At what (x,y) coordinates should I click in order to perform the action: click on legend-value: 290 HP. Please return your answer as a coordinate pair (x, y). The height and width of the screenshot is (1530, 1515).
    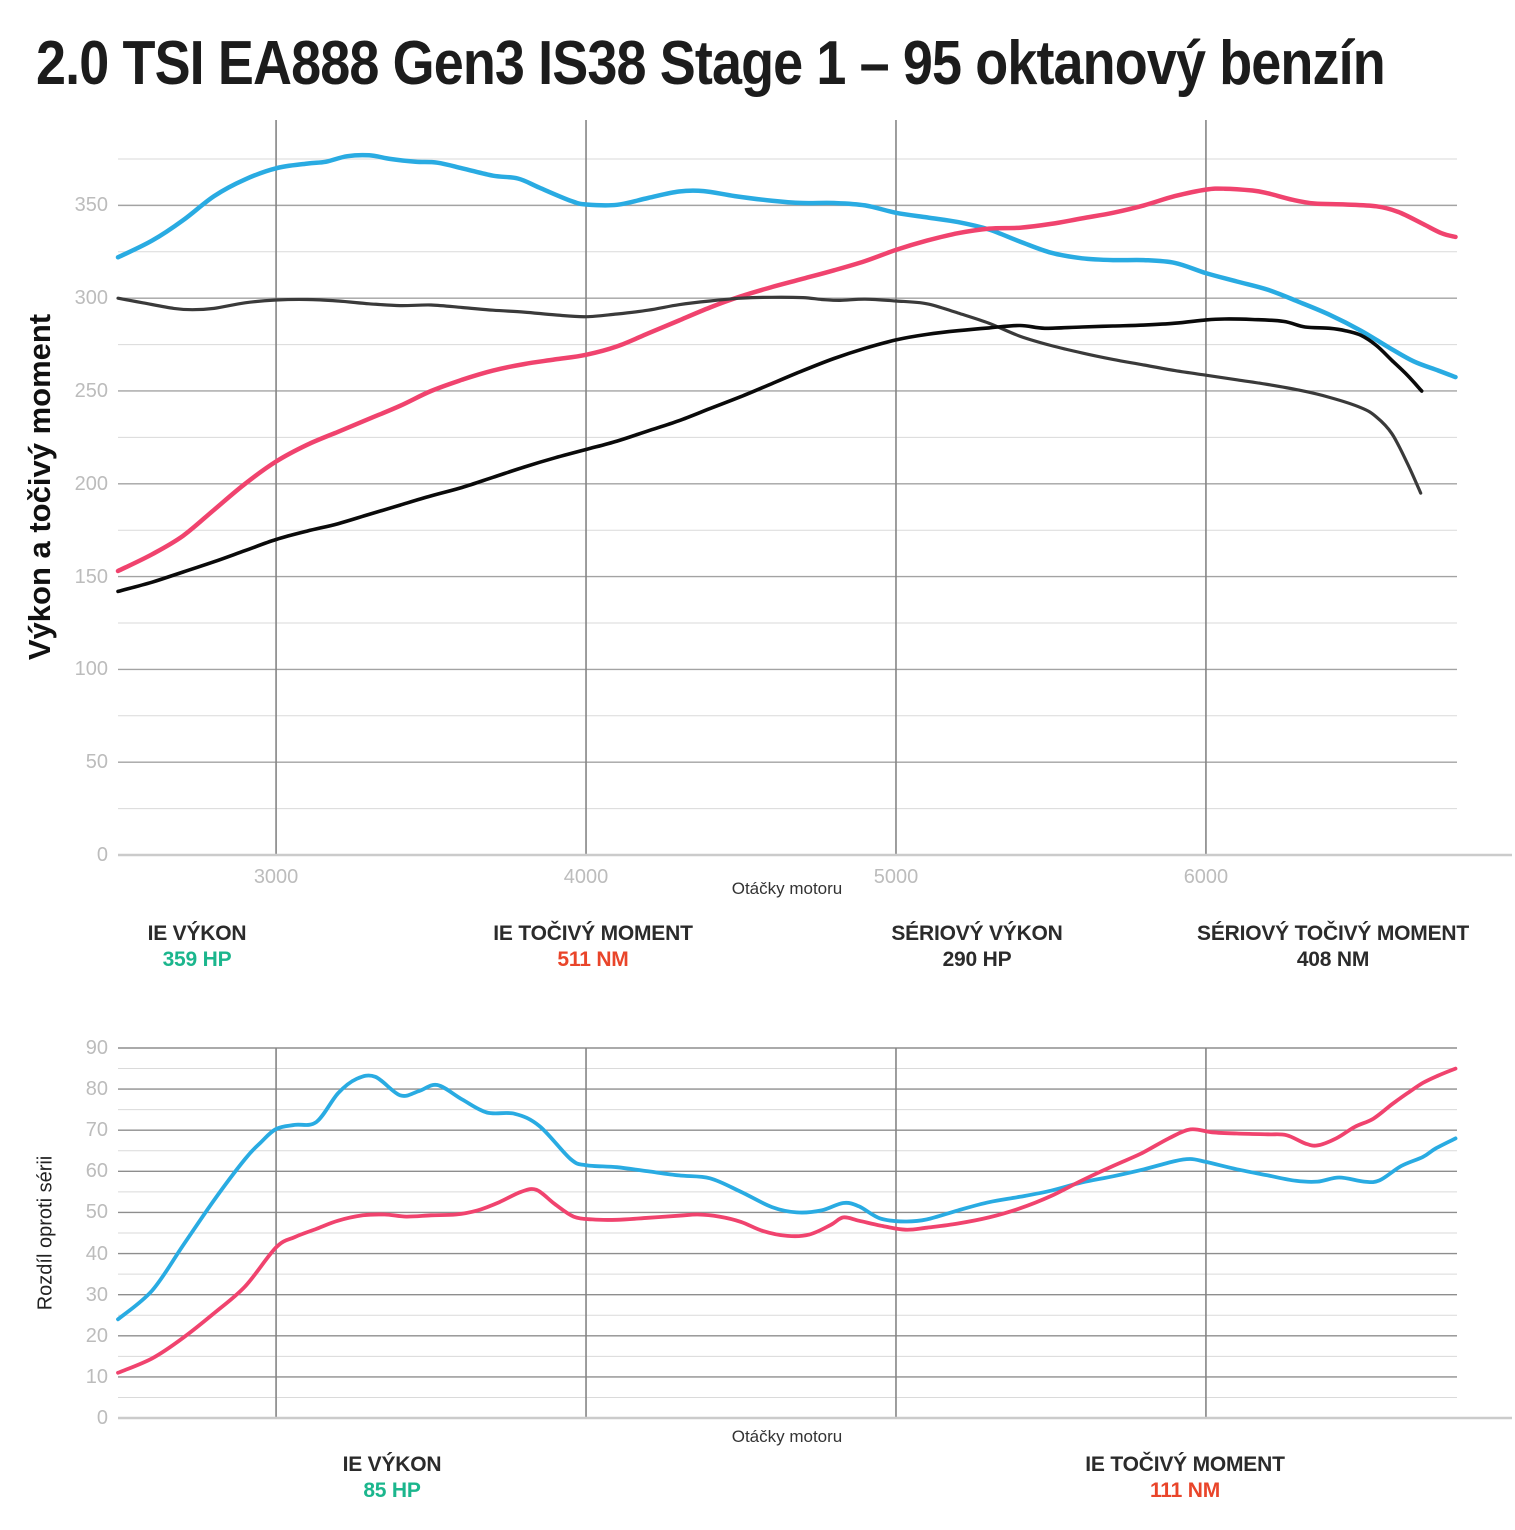
    Looking at the image, I should click on (977, 959).